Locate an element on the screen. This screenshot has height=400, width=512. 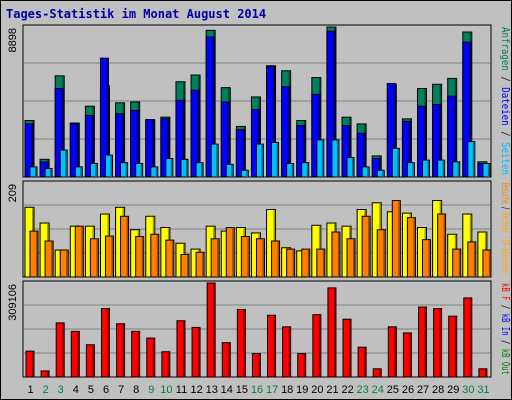
legend-entry: Rechner (IP-Adressen) is located at coordinates (505, 244).